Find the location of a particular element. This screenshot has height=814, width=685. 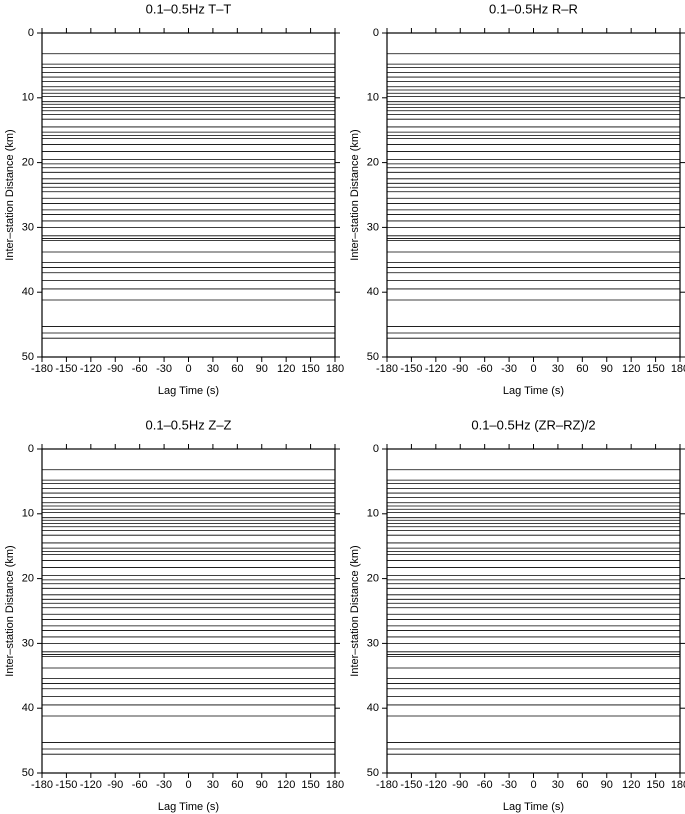

panel-title: 0.1–0.5Hz Z–Z is located at coordinates (189, 424).